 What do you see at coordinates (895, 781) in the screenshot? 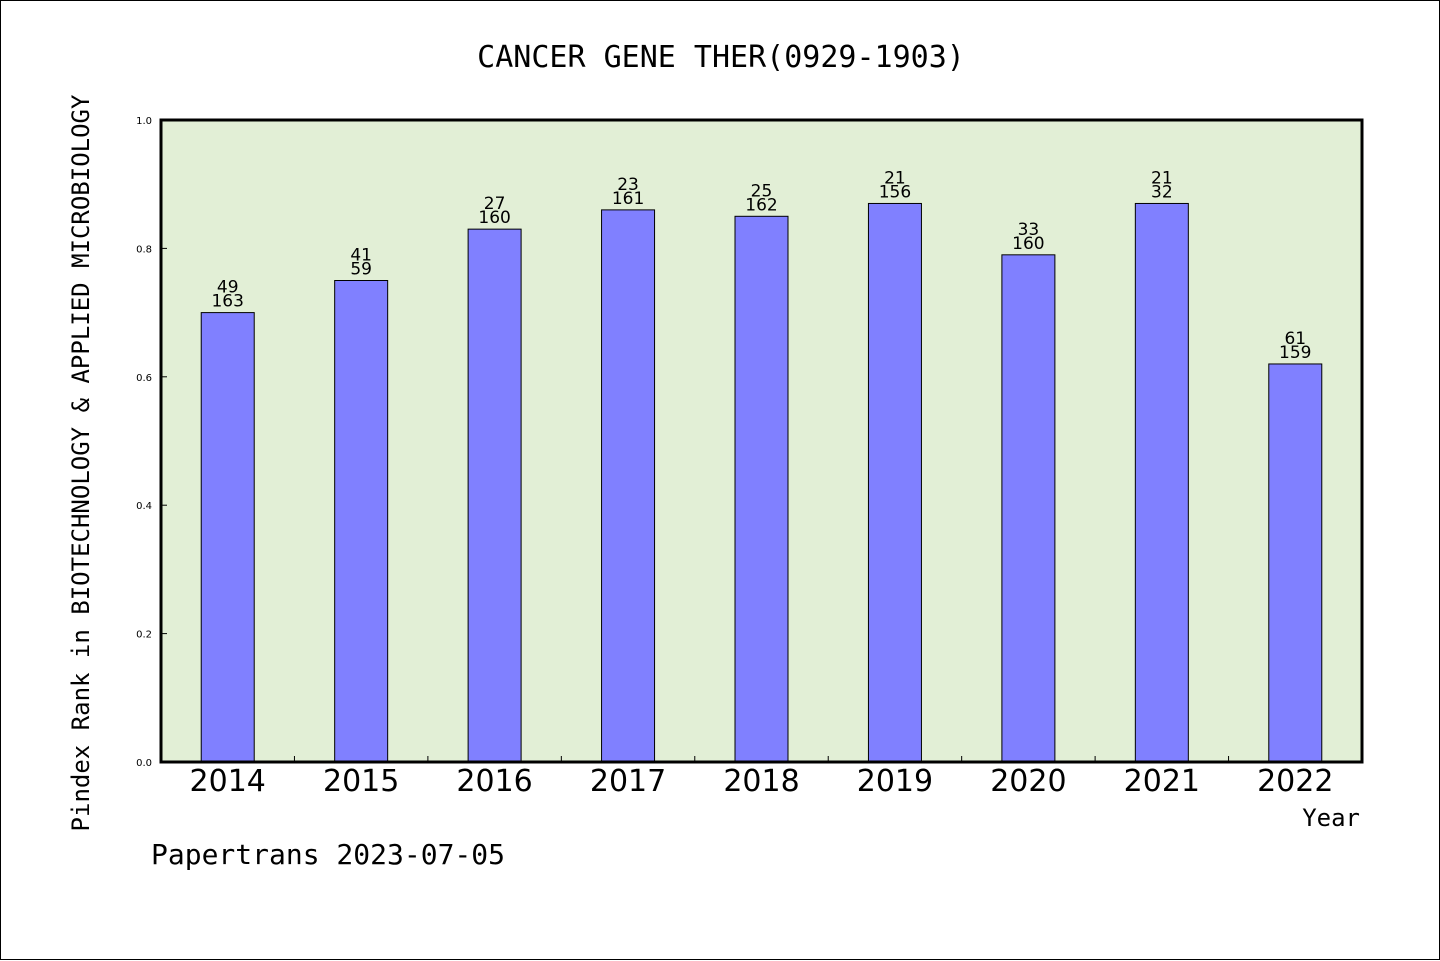
I see `x-tick-label: 2019` at bounding box center [895, 781].